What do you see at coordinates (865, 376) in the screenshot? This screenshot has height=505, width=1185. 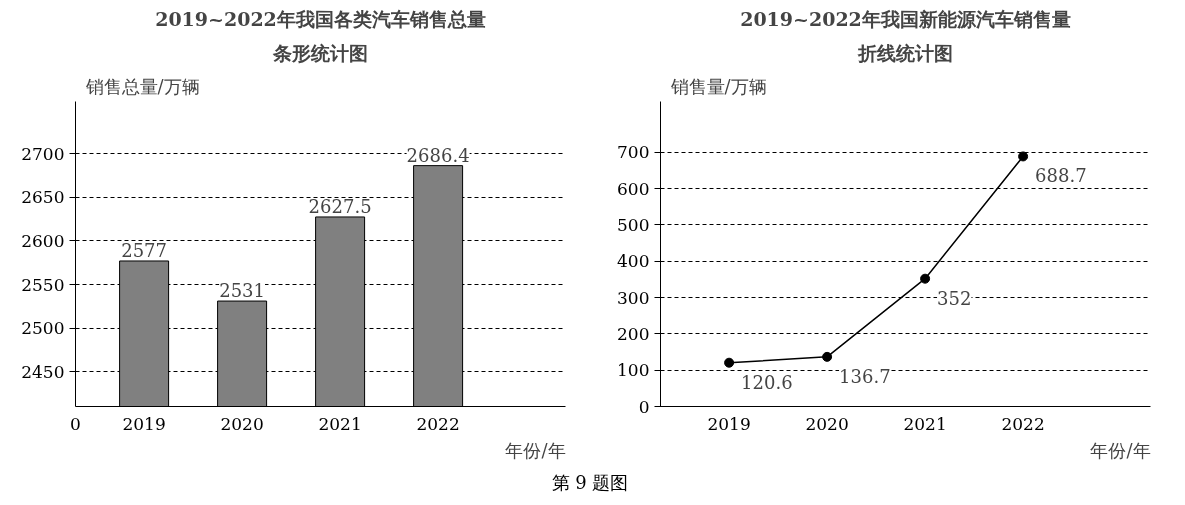 I see `data-label: 136.7` at bounding box center [865, 376].